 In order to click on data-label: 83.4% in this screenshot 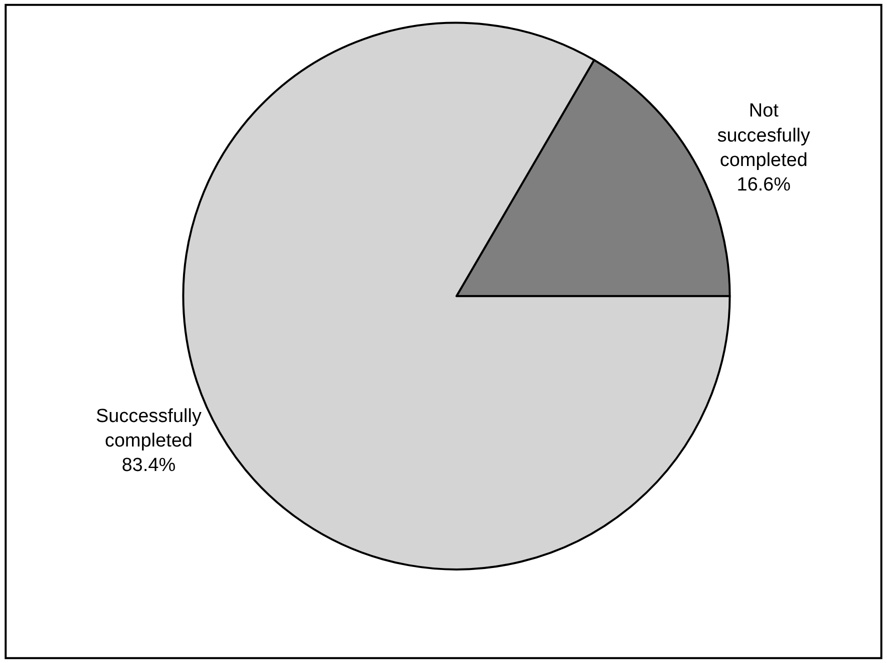, I will do `click(149, 465)`.